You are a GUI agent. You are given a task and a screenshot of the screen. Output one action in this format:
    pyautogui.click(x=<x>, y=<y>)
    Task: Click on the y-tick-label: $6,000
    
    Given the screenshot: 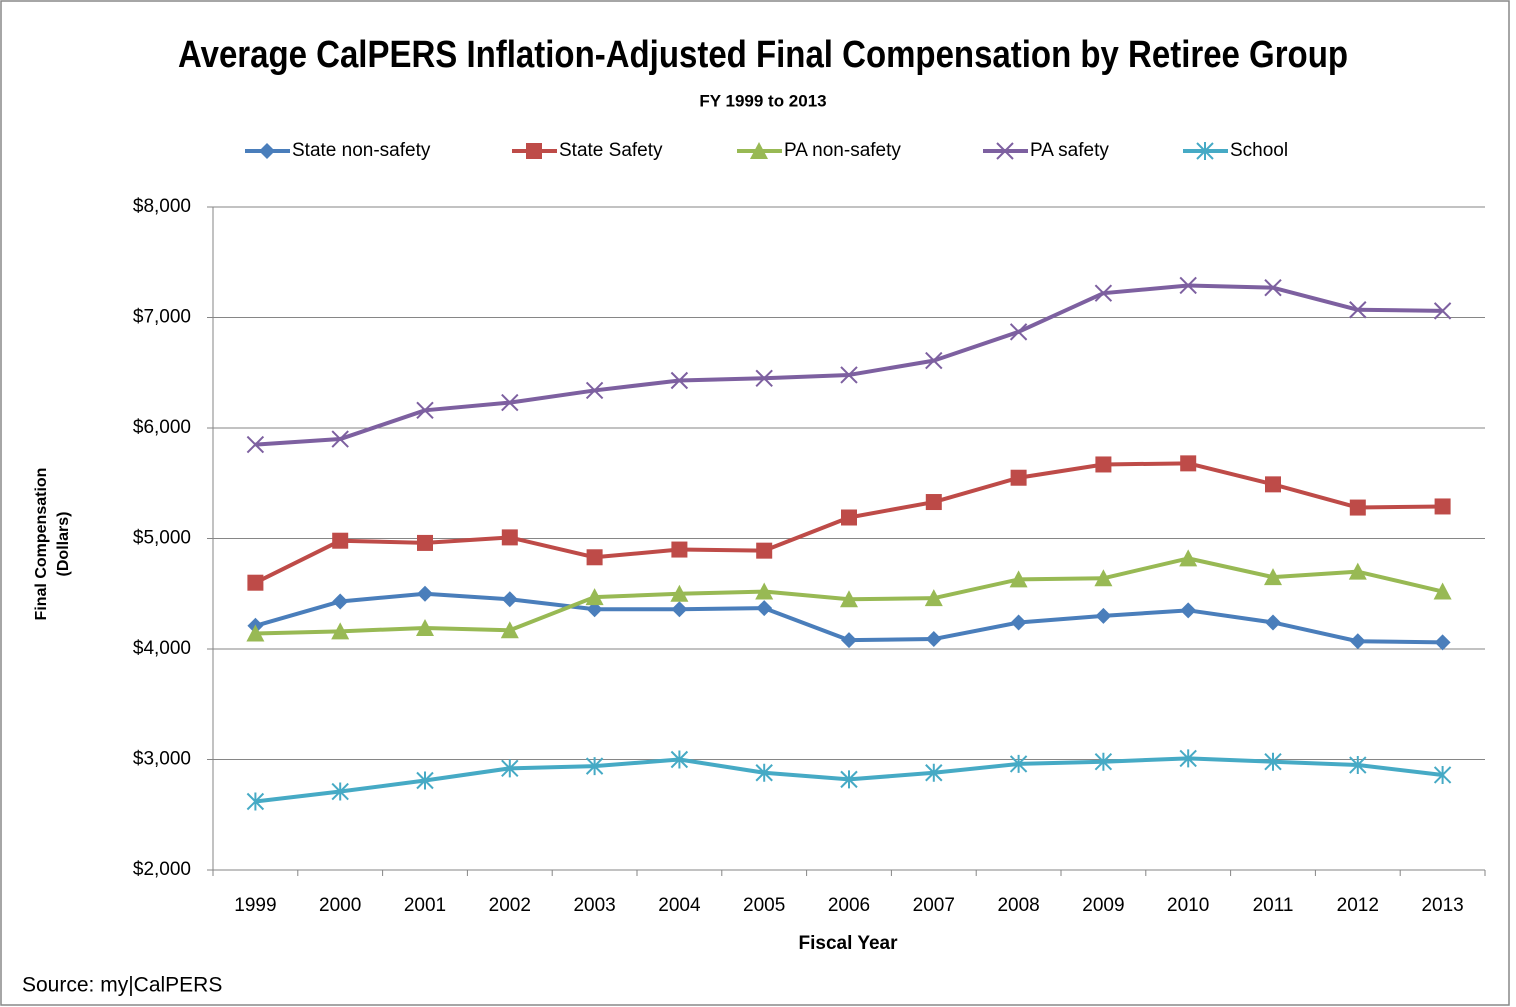 What is the action you would take?
    pyautogui.click(x=162, y=427)
    